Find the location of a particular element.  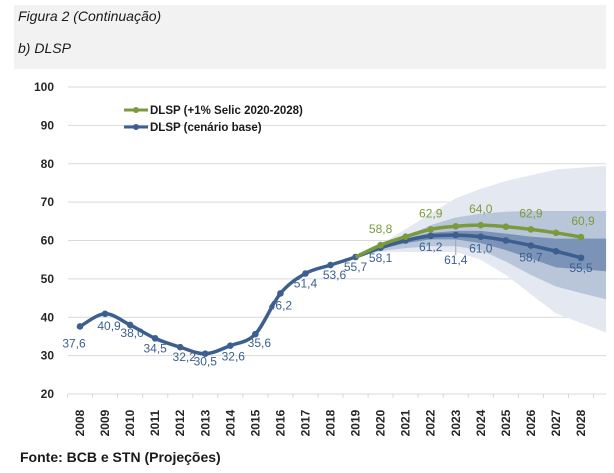

legend-label-base: DLSP (cenário base) is located at coordinates (206, 128).